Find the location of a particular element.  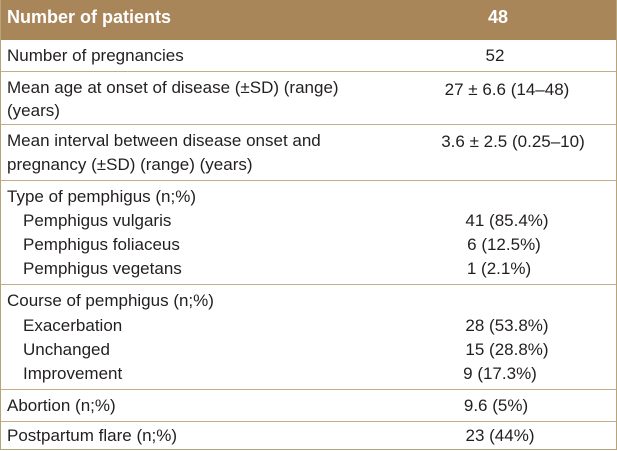

row-label-mean-interval-line1: Mean interval between disease onset and is located at coordinates (164, 140).